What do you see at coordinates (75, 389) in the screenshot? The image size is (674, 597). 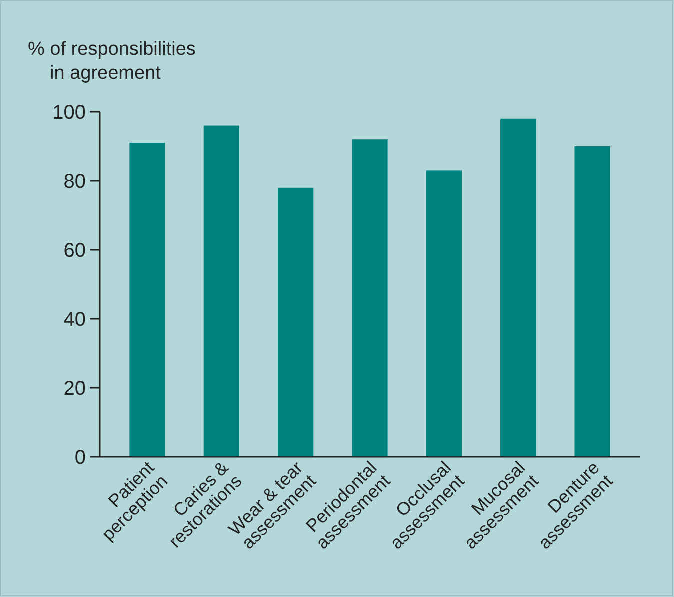 I see `y-tick-label: 20` at bounding box center [75, 389].